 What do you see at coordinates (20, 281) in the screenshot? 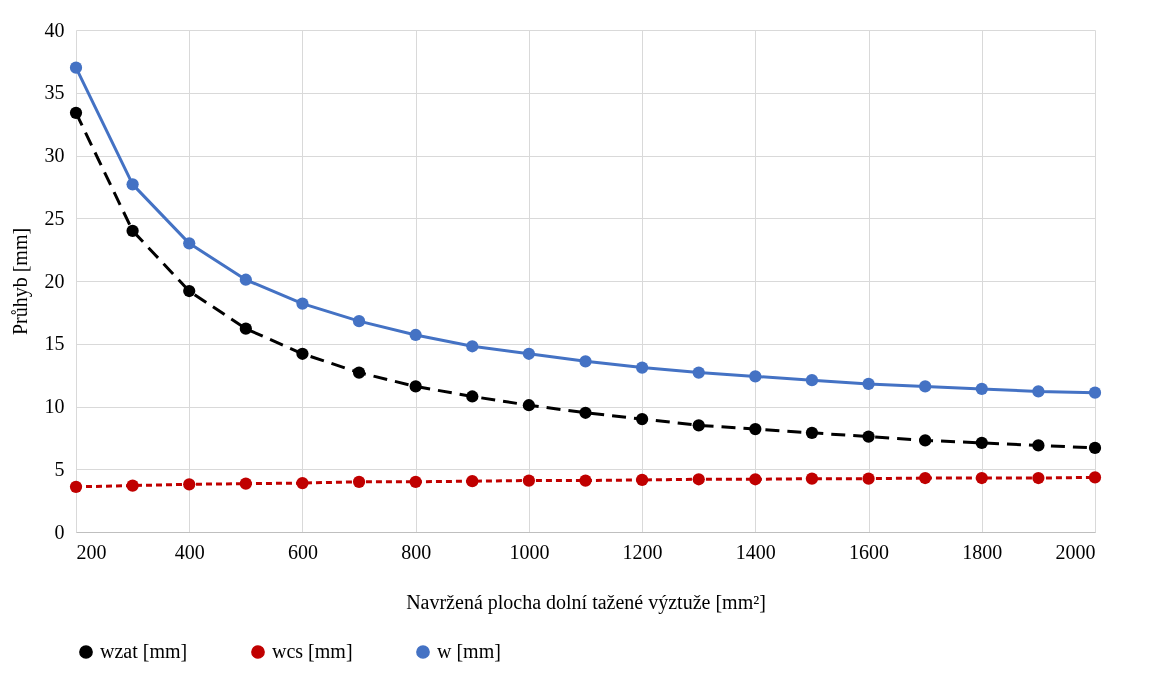
I see `y-axis-title: Průhyb [mm]` at bounding box center [20, 281].